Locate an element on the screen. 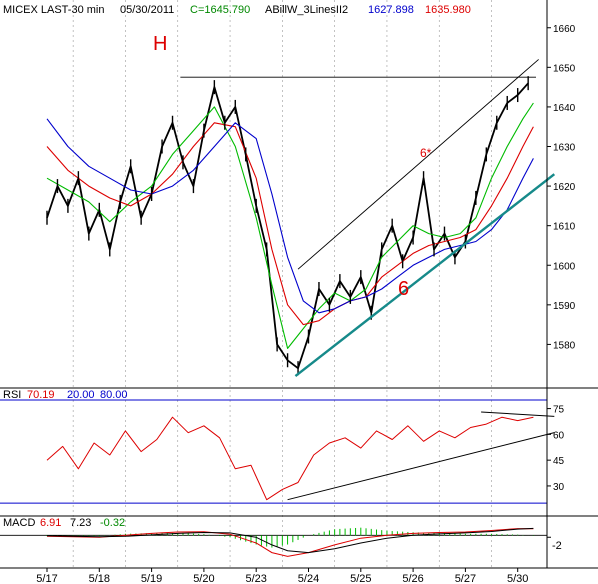  macd-plot-area is located at coordinates (290, 542).